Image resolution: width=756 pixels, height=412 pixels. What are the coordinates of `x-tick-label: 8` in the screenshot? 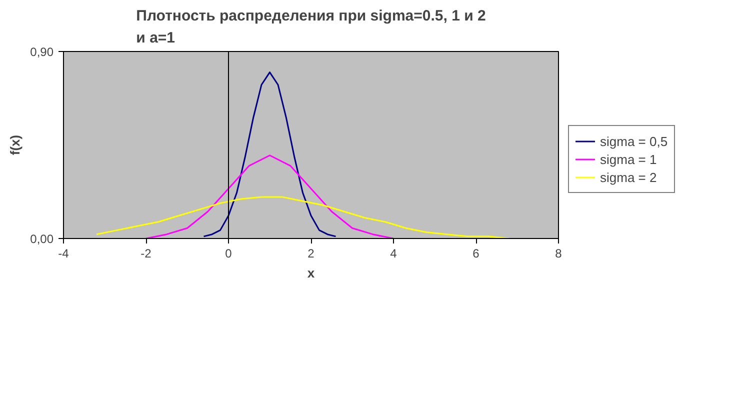 It's located at (558, 253).